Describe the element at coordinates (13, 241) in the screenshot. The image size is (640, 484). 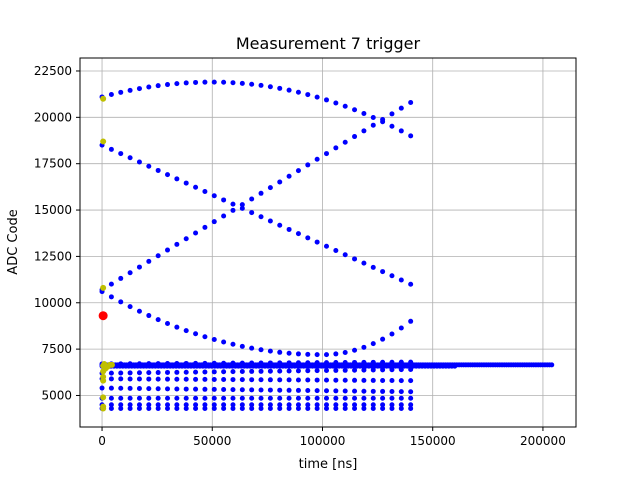
I see `y-axis-label: ADC Code` at that location.